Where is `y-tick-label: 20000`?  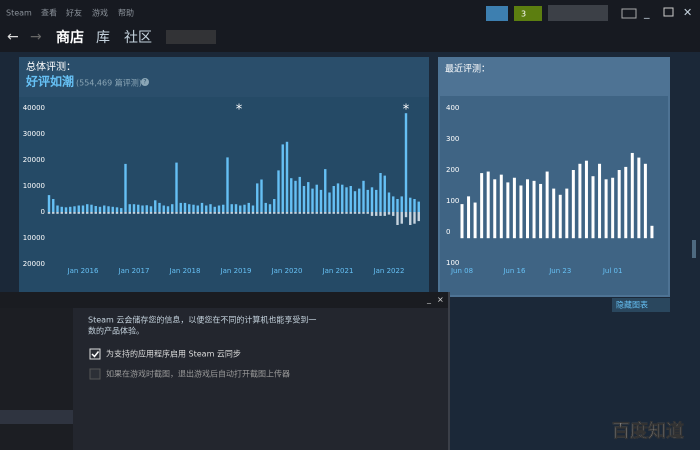 y-tick-label: 20000 is located at coordinates (34, 160).